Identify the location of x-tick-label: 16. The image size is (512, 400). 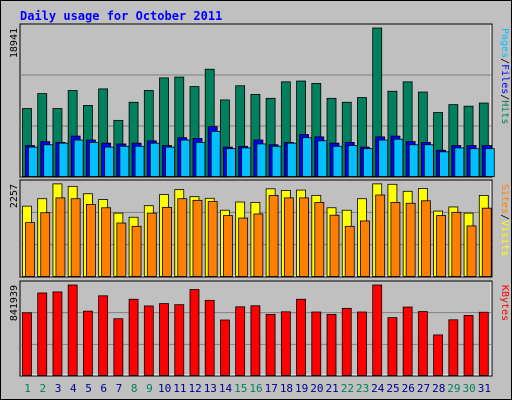
(255, 388).